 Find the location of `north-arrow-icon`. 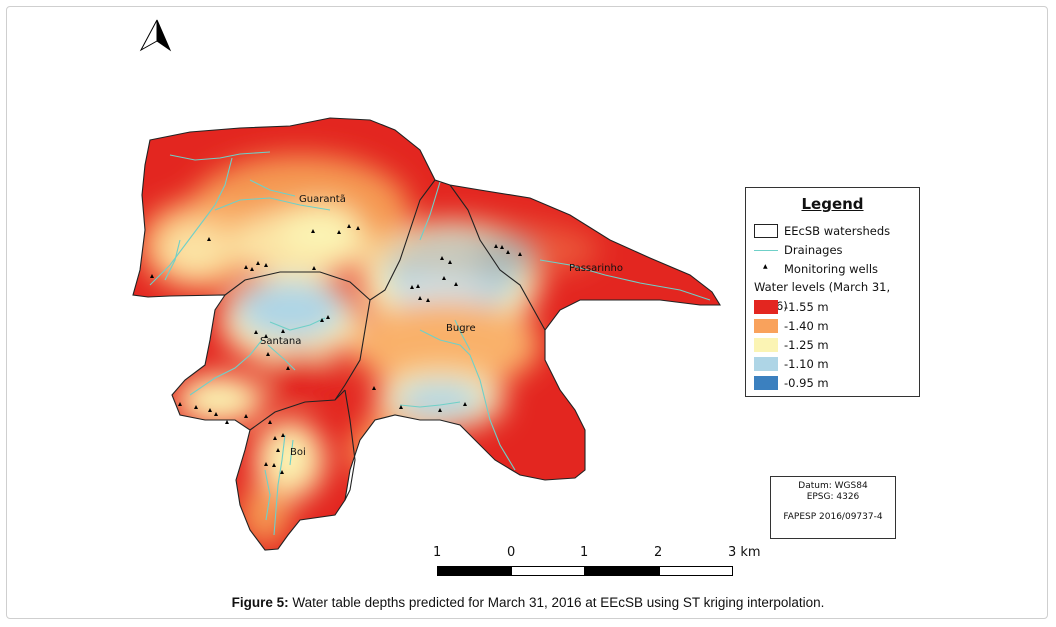

north-arrow-icon is located at coordinates (155, 35).